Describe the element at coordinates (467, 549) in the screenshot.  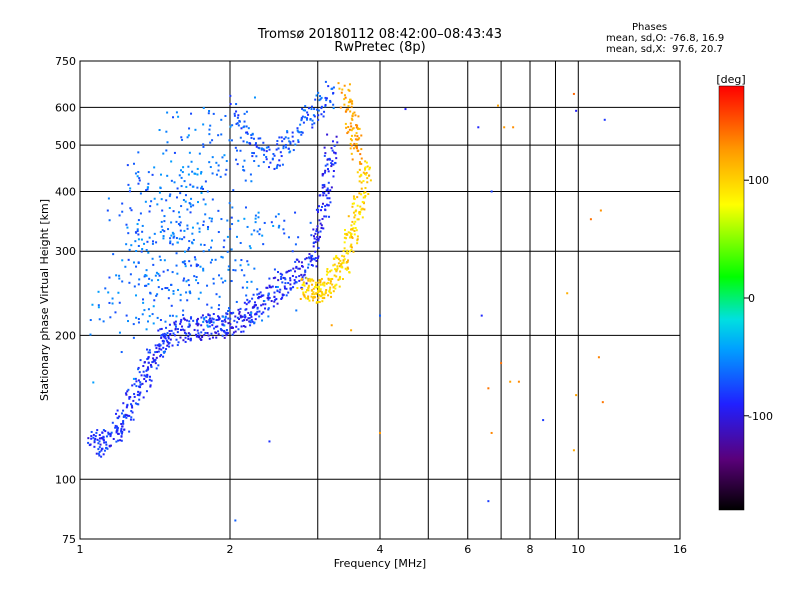
I see `x-tick-label: 6` at that location.